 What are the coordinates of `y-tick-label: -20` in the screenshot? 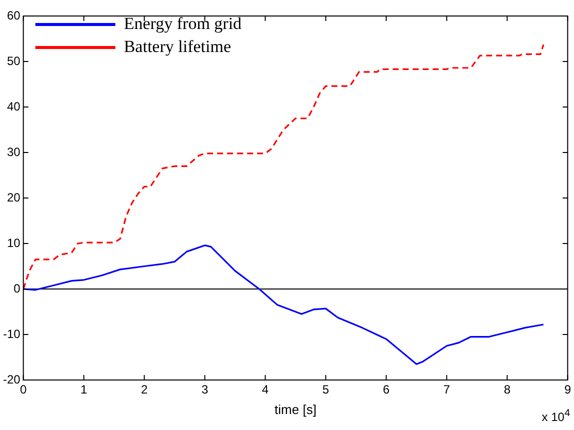 It's located at (12, 379).